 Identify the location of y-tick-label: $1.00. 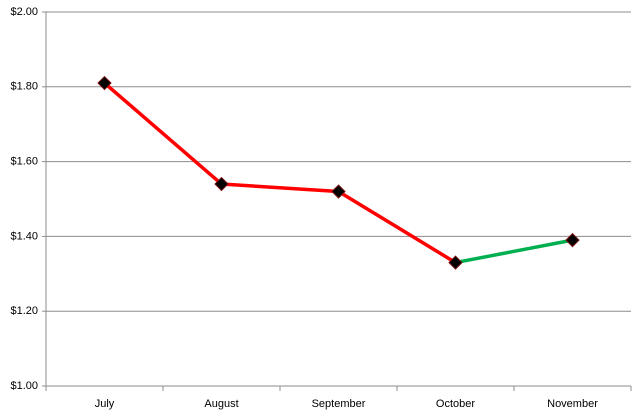
(24, 386).